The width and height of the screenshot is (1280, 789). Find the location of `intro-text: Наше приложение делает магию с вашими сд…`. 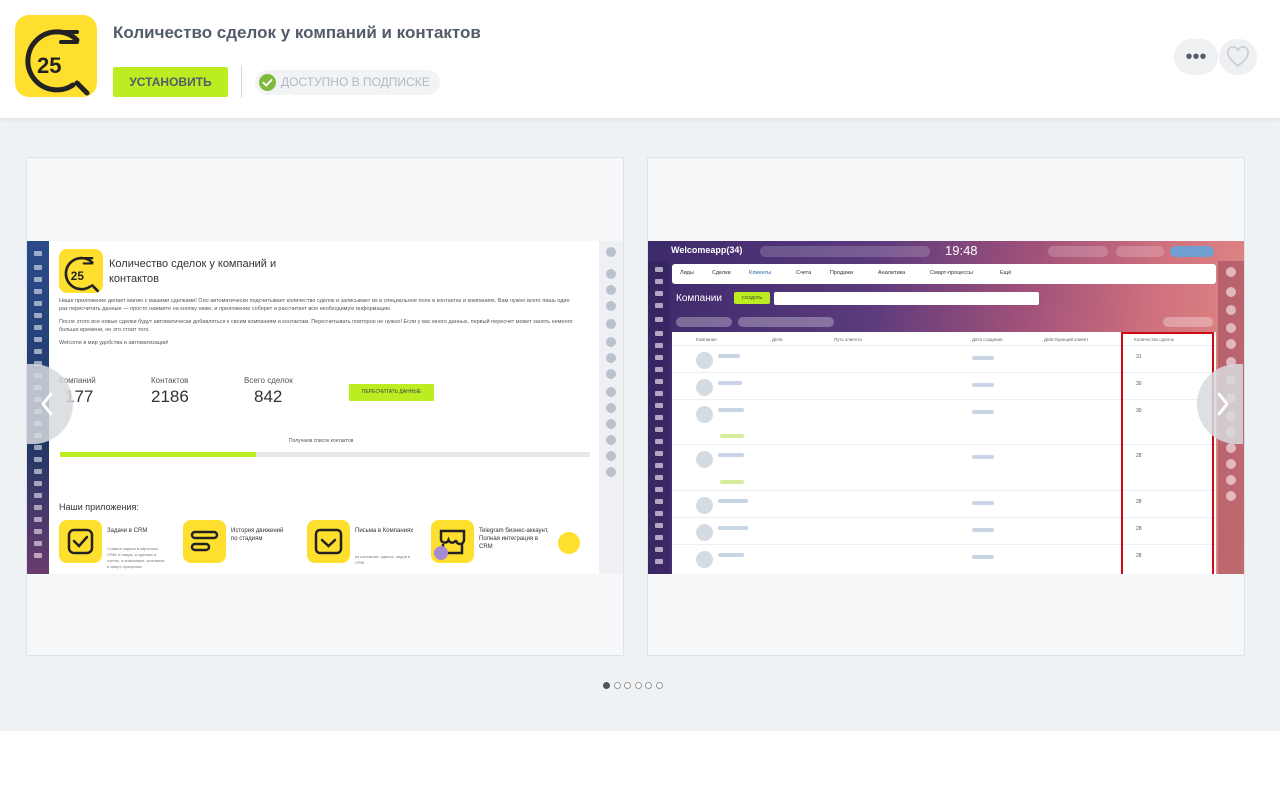

intro-text: Наше приложение делает магию с вашими сд… is located at coordinates (314, 305).